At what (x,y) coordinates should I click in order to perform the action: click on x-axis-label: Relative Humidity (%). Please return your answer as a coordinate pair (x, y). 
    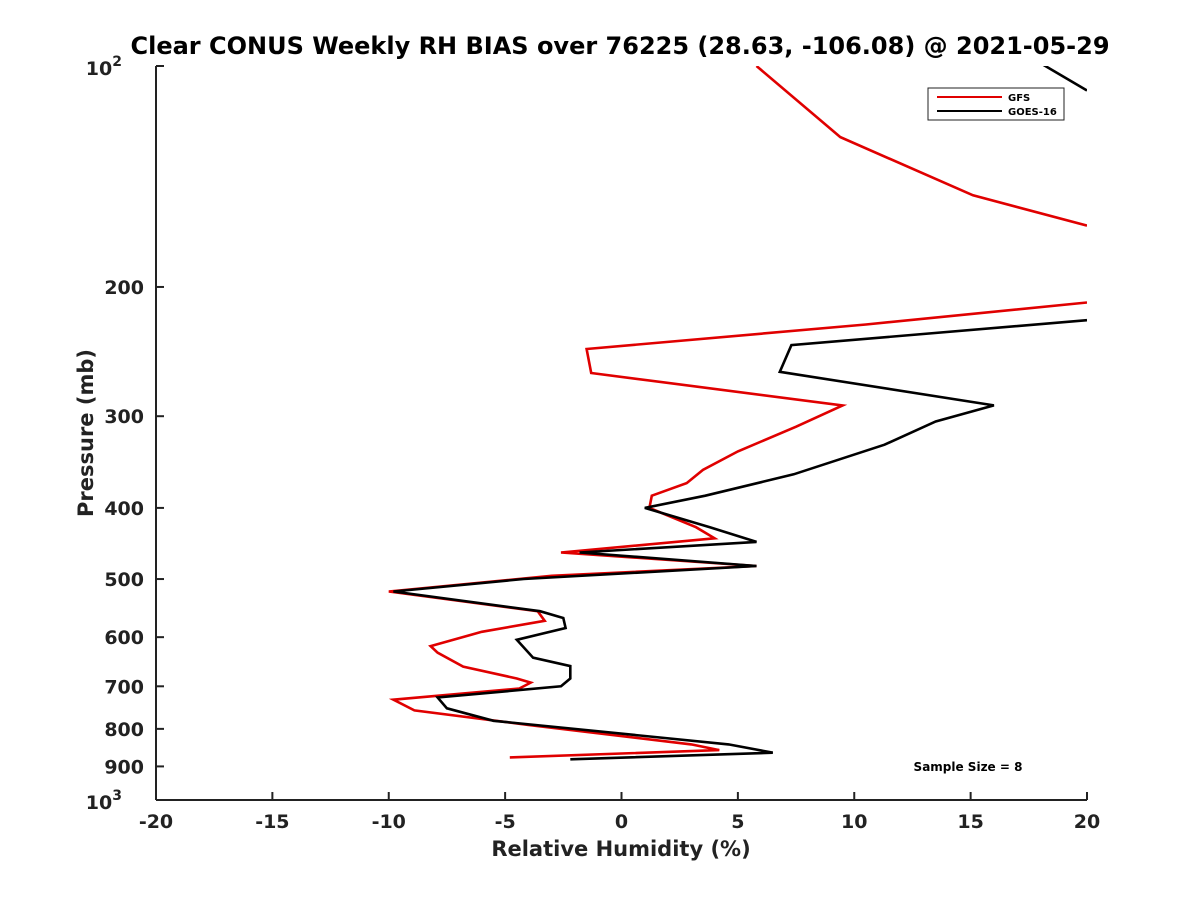
    Looking at the image, I should click on (620, 849).